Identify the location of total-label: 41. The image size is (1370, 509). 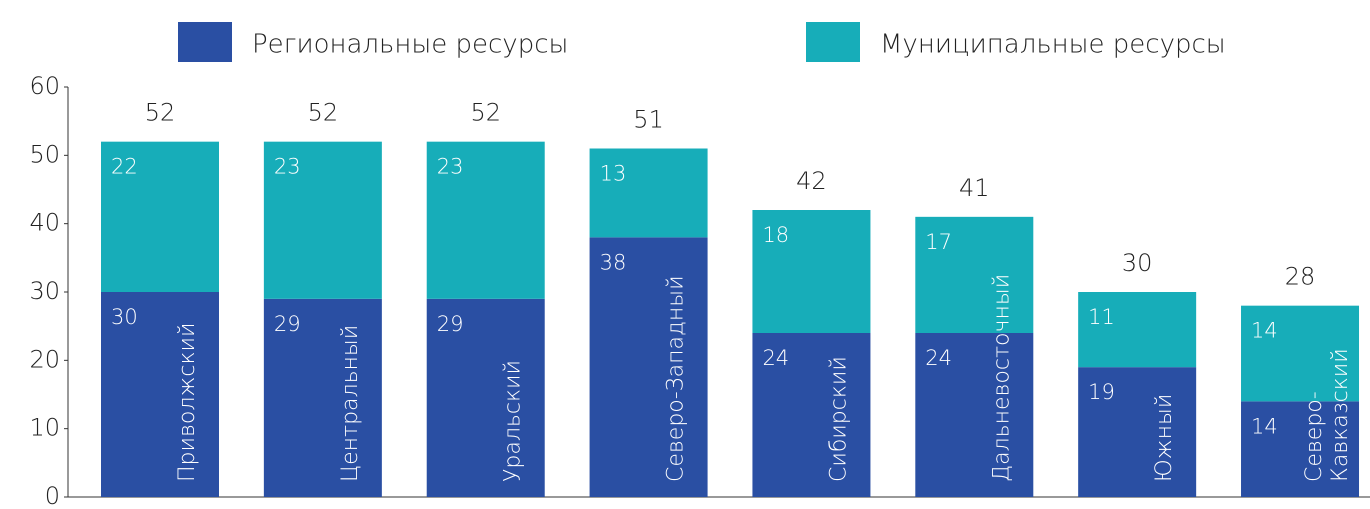
(974, 188).